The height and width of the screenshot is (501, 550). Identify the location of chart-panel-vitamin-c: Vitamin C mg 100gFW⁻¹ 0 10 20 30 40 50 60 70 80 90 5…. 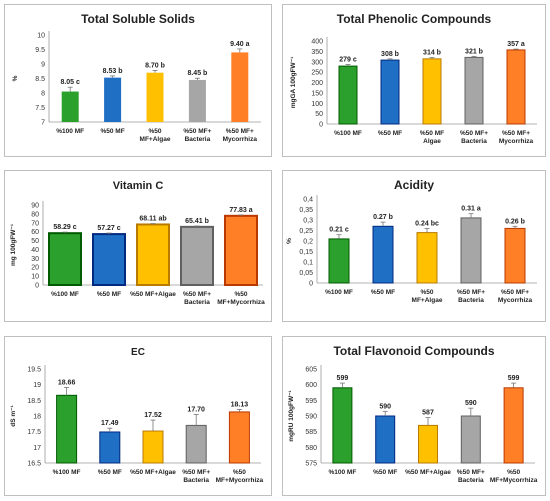
(138, 246).